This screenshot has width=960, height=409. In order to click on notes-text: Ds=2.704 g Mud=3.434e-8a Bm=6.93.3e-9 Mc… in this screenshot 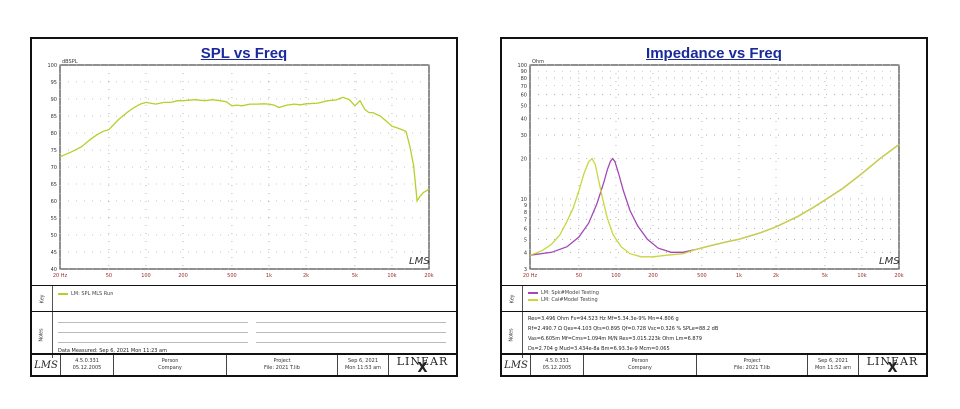, I will do `click(599, 349)`.